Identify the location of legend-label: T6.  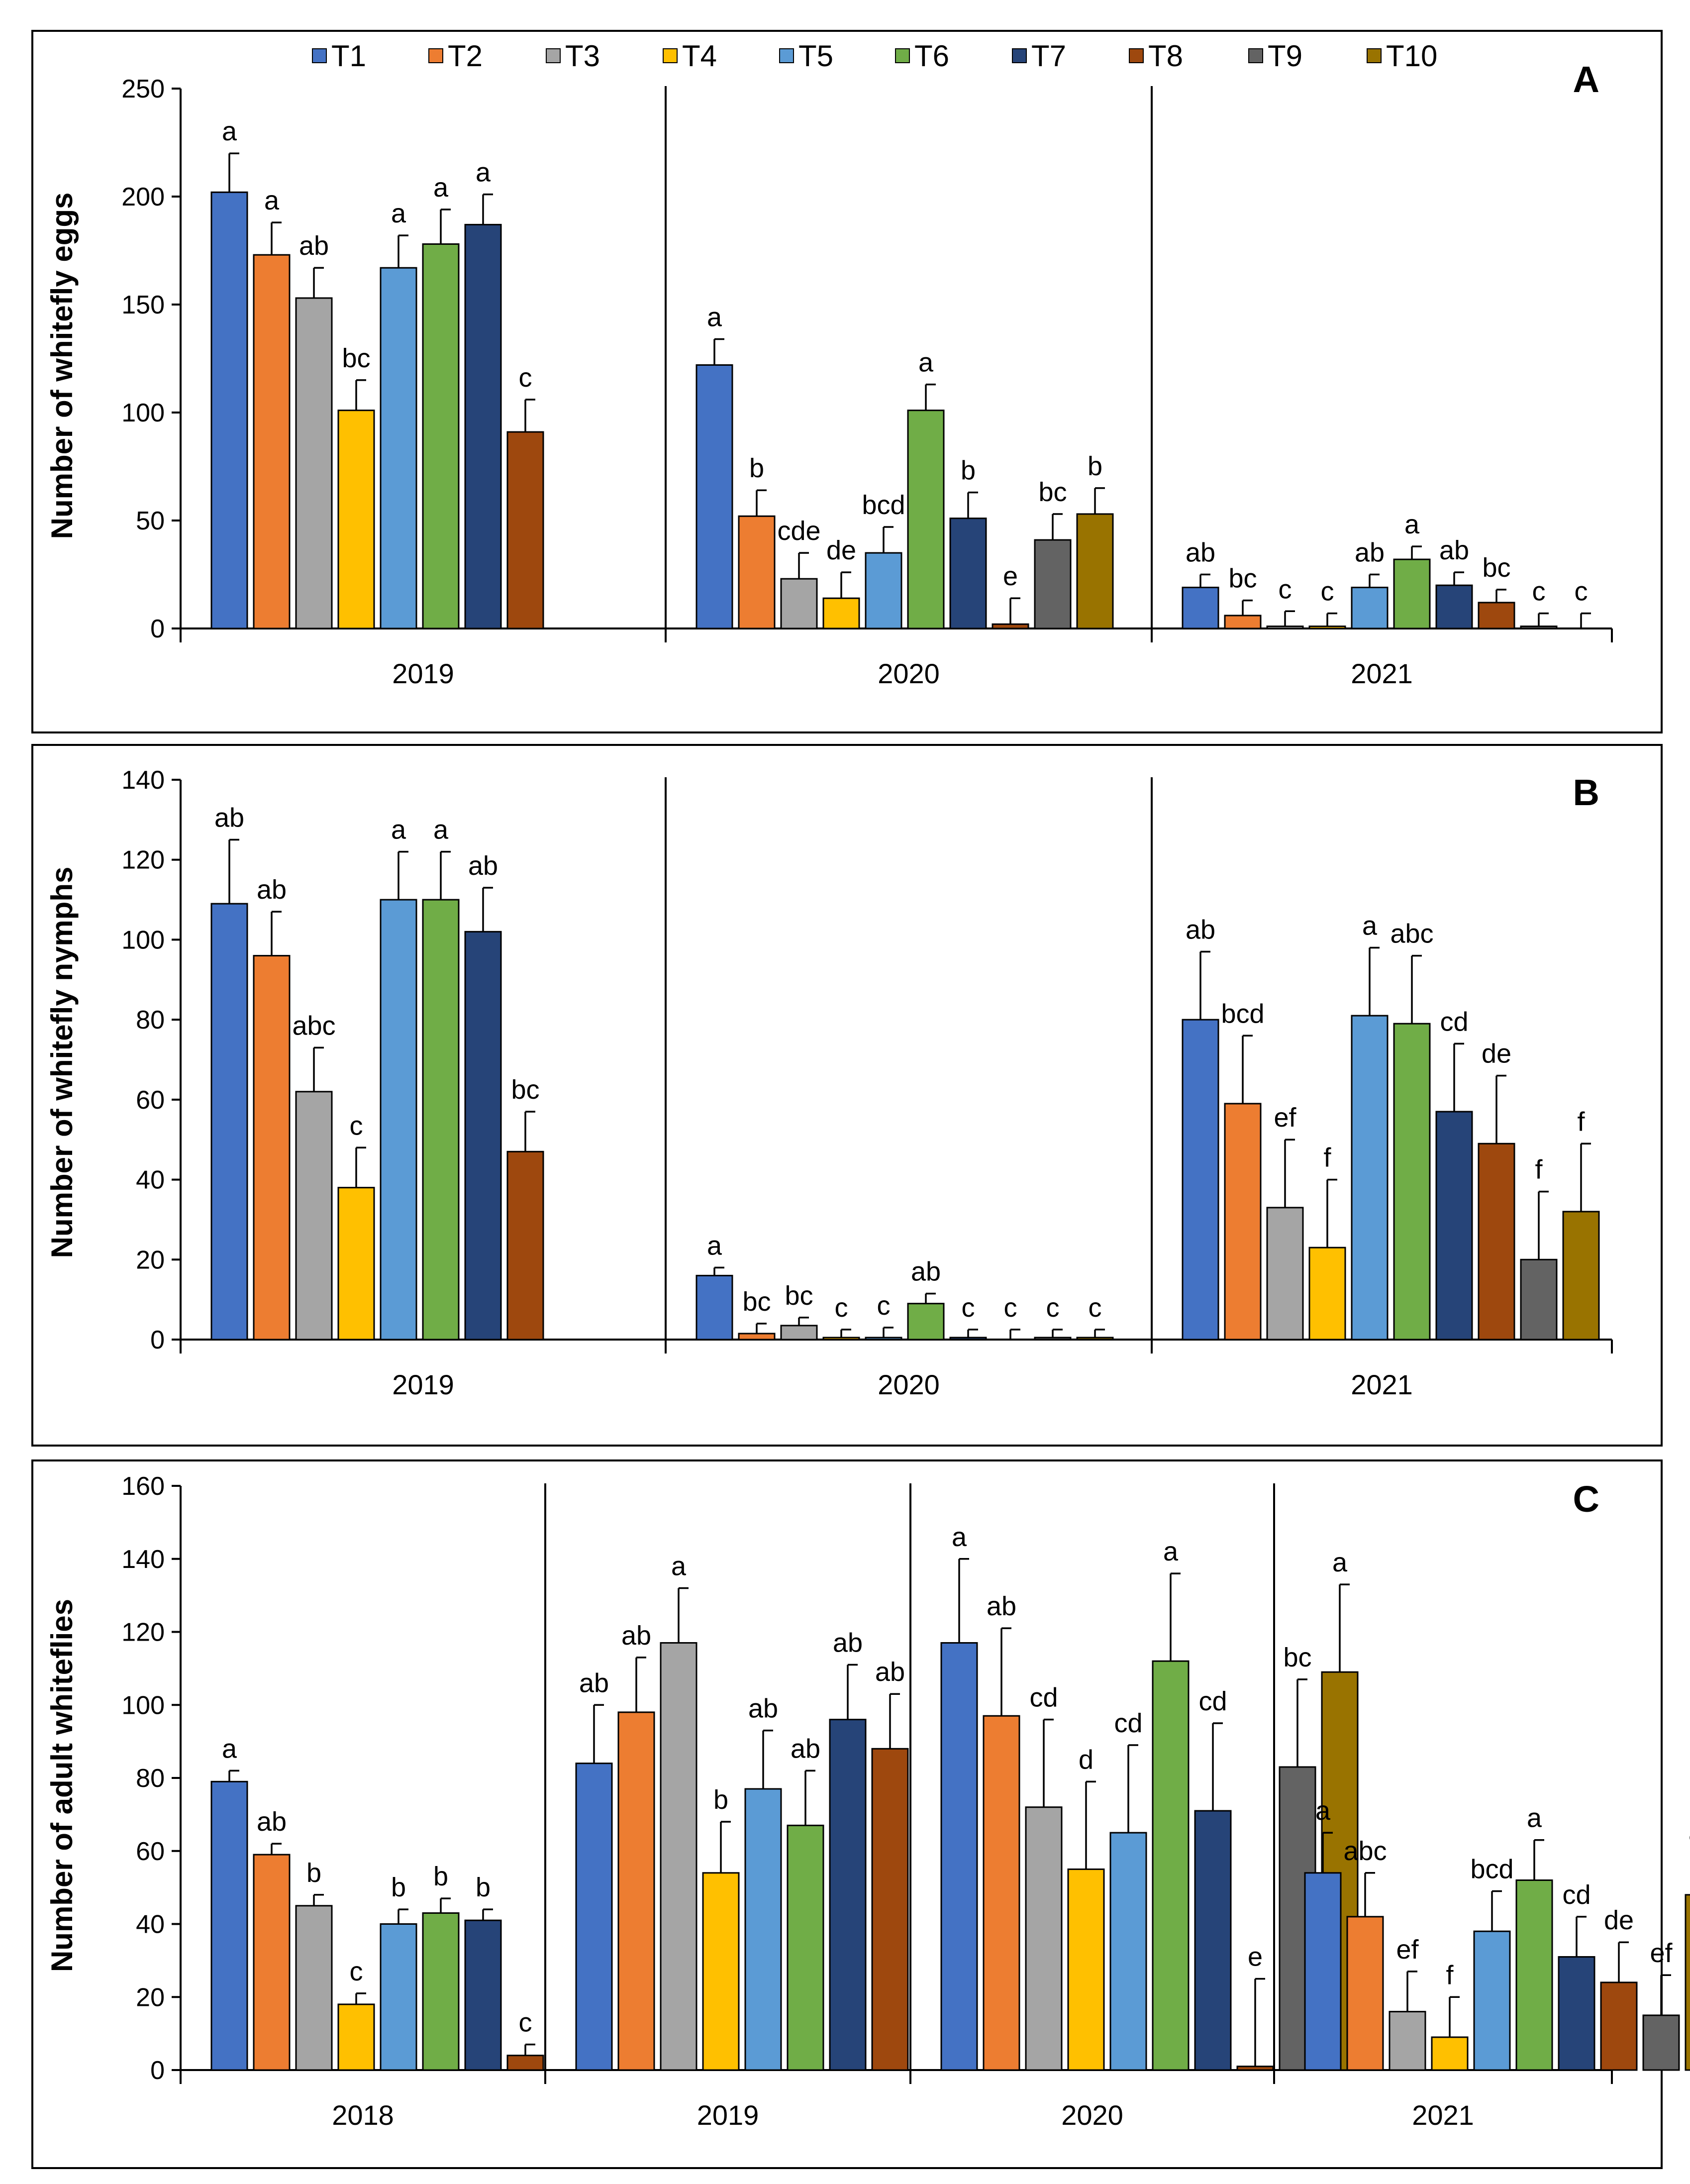
(931, 56).